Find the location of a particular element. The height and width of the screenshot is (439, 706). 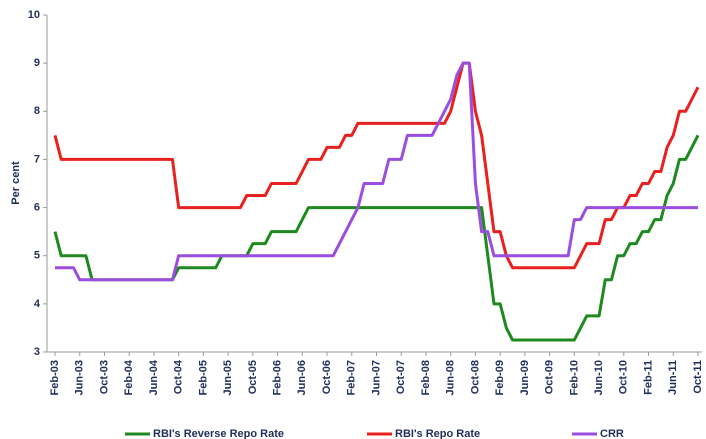

y-tick-label: 7 is located at coordinates (37, 159).